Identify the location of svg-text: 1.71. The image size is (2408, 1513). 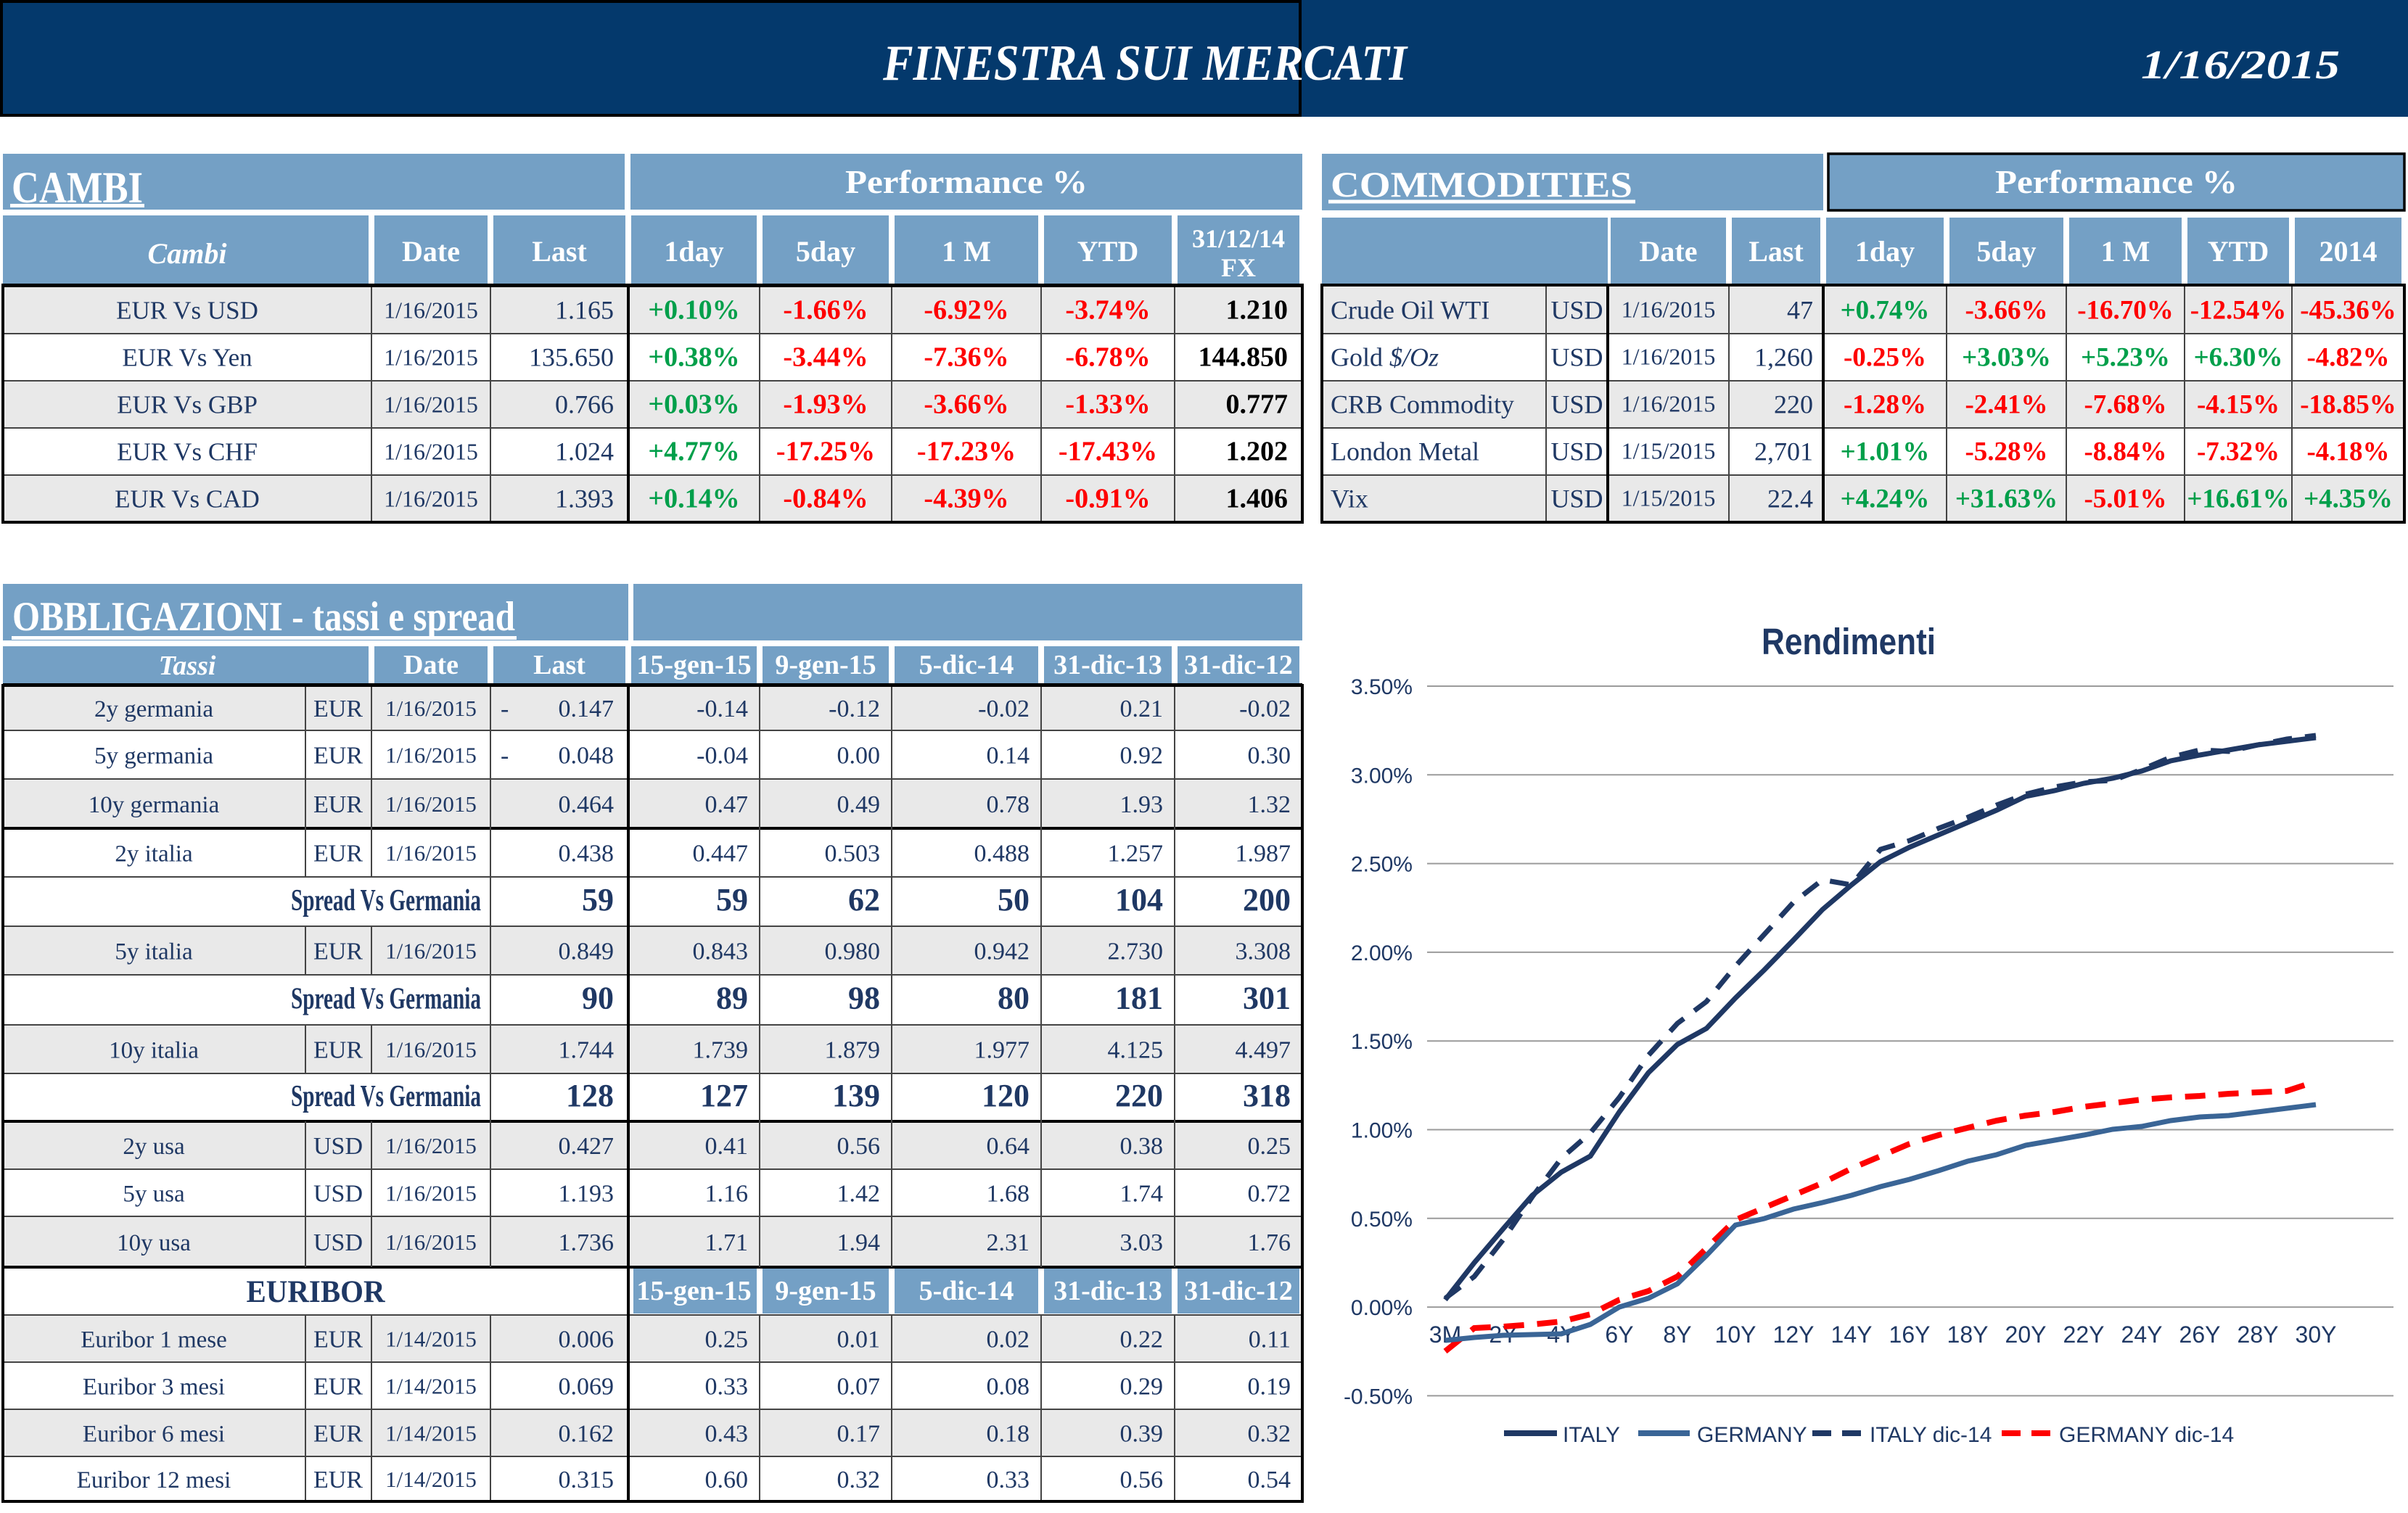
(727, 1242).